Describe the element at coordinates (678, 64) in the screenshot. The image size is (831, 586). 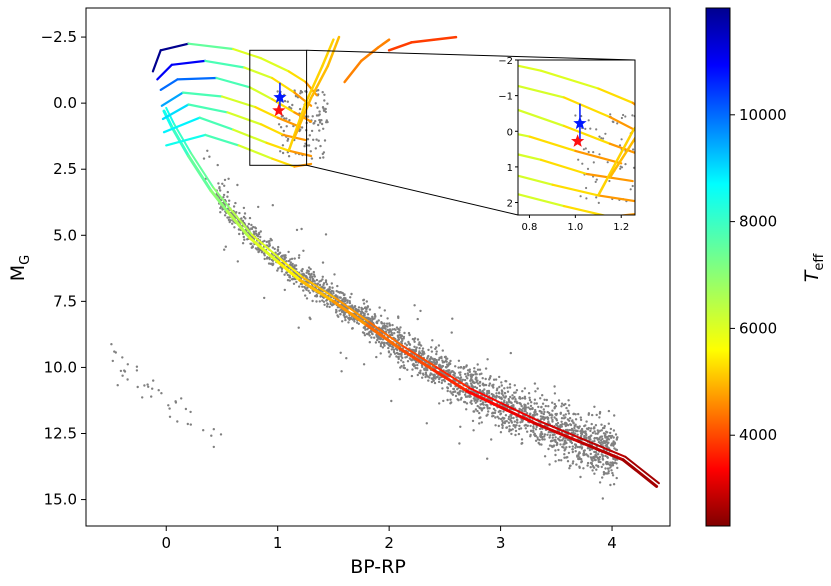
I see `inset-giant-branch-track` at that location.